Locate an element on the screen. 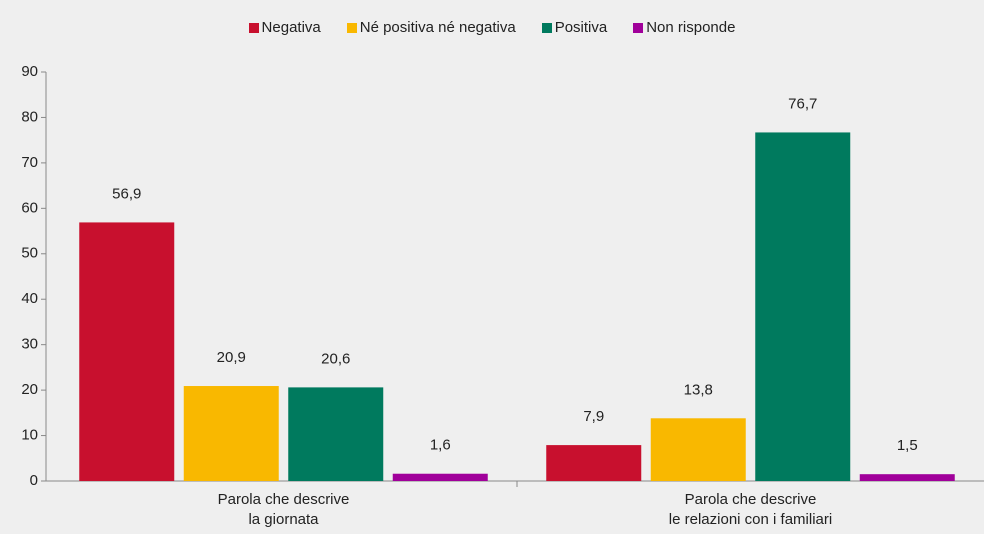 This screenshot has height=534, width=984. legend-item: Positiva is located at coordinates (574, 27).